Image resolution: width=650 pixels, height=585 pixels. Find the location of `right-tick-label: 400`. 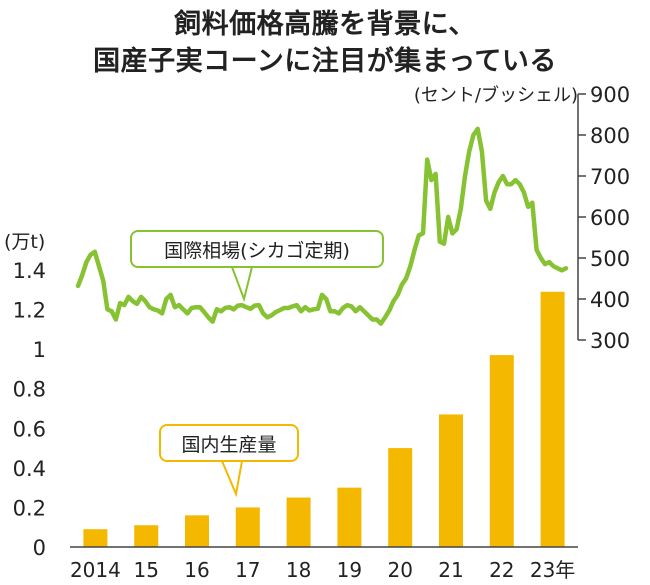

right-tick-label: 400 is located at coordinates (610, 300).